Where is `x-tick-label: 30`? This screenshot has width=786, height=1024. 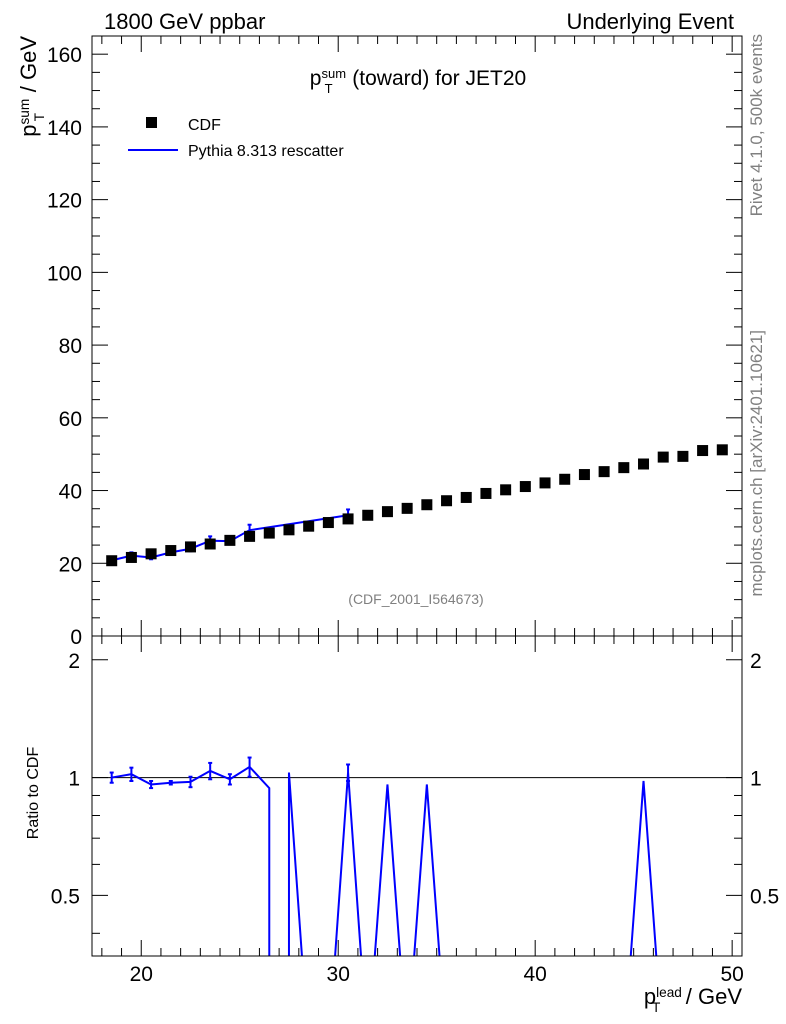 x-tick-label: 30 is located at coordinates (338, 974).